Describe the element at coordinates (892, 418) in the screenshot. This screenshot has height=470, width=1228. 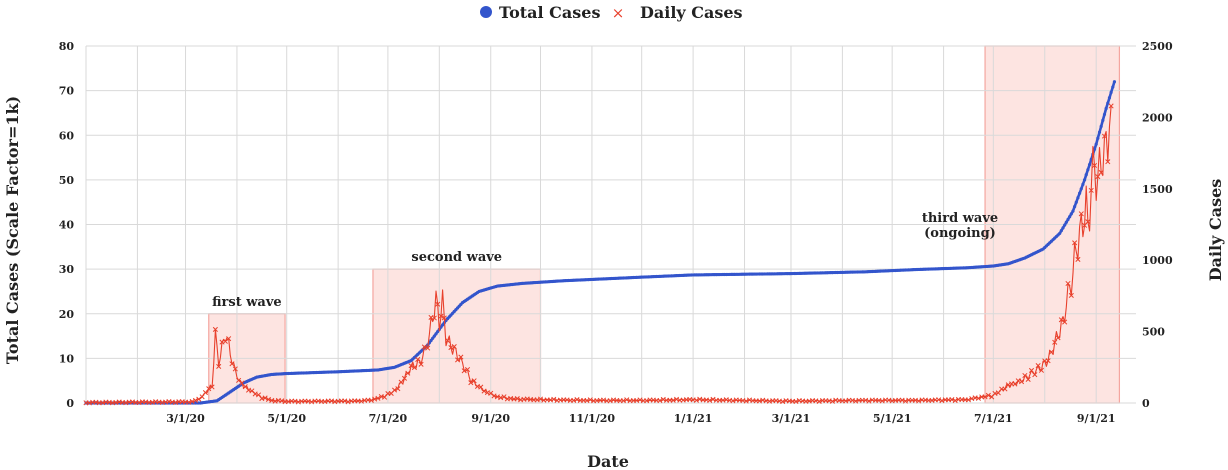
I see `x-tick-label: 5/1/21` at that location.